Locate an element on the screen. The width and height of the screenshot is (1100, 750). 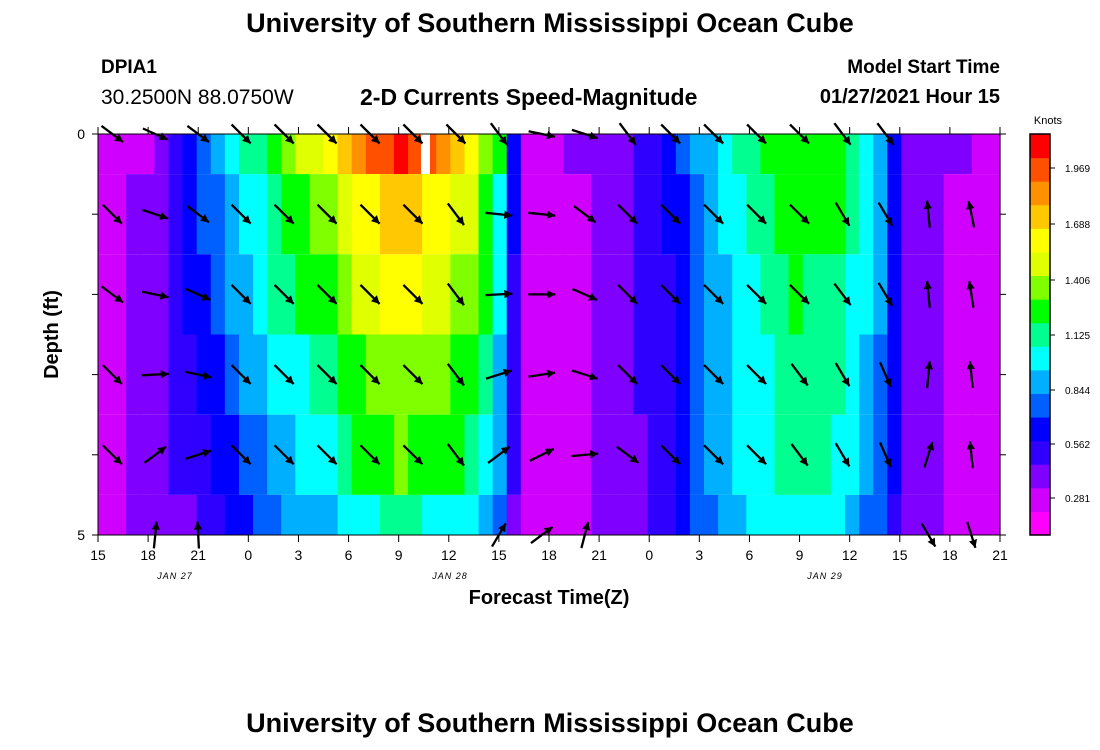
date-label: JAN 29 is located at coordinates (824, 576).